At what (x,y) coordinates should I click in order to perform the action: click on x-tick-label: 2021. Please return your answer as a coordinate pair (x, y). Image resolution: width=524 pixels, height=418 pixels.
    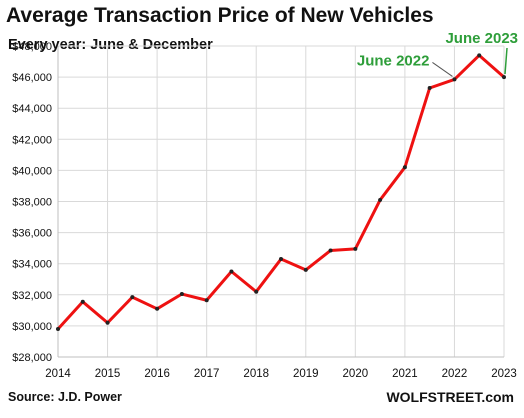
    Looking at the image, I should click on (405, 374).